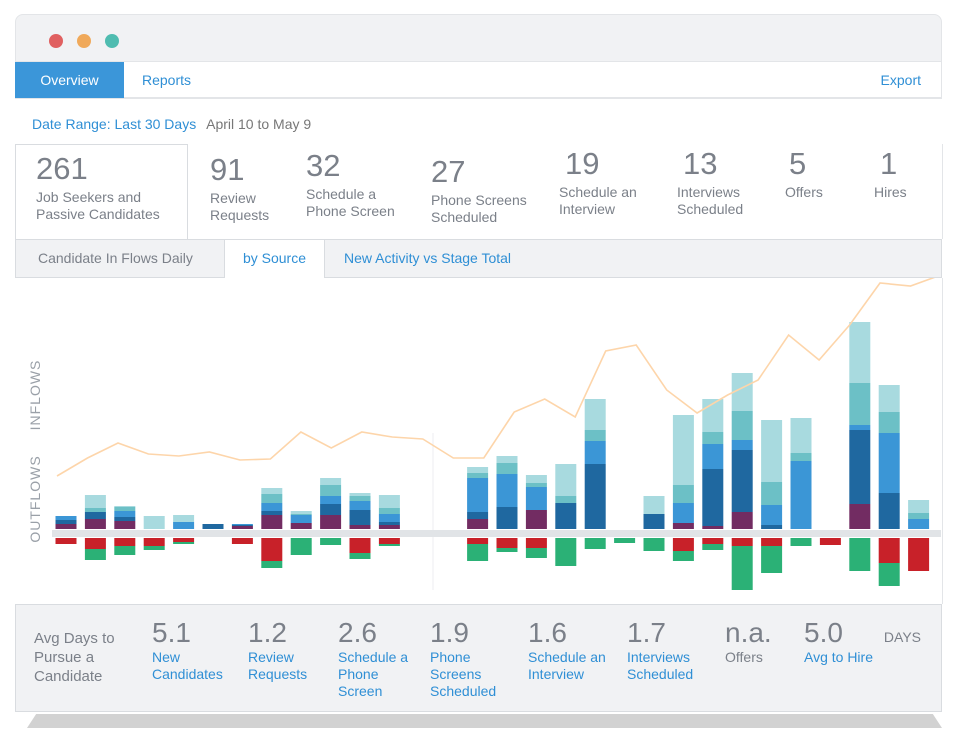  Describe the element at coordinates (567, 665) in the screenshot. I see `metric-label: Schedule an Interview` at that location.